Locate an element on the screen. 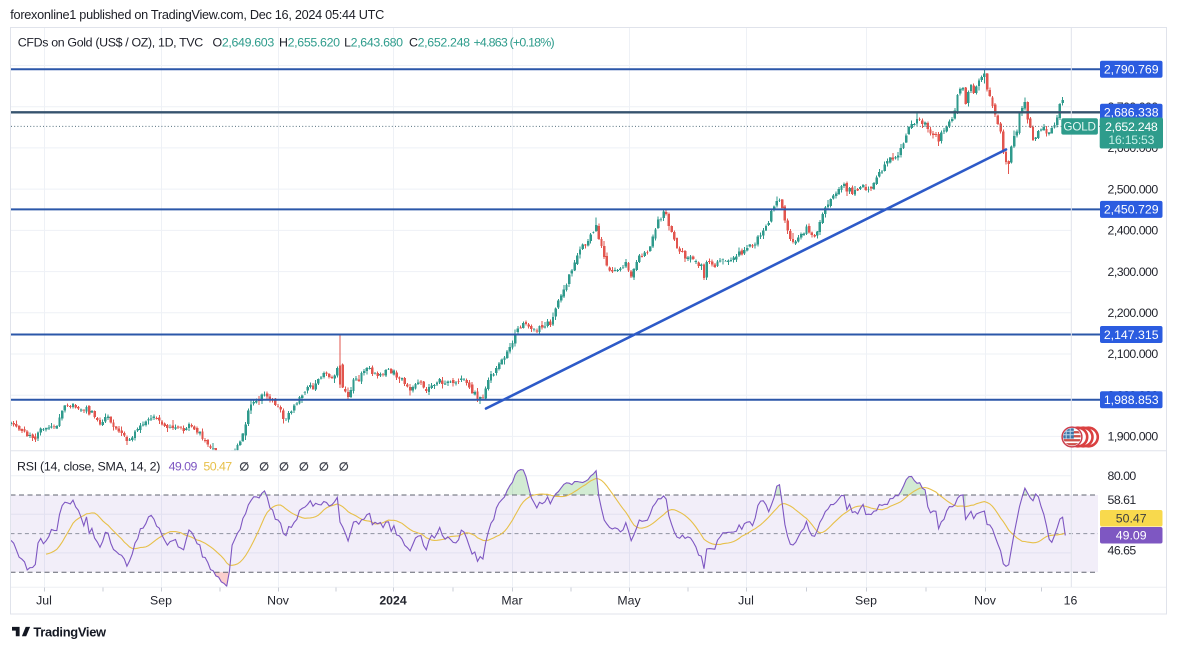  svg-text: 2,450.729 is located at coordinates (1131, 210).